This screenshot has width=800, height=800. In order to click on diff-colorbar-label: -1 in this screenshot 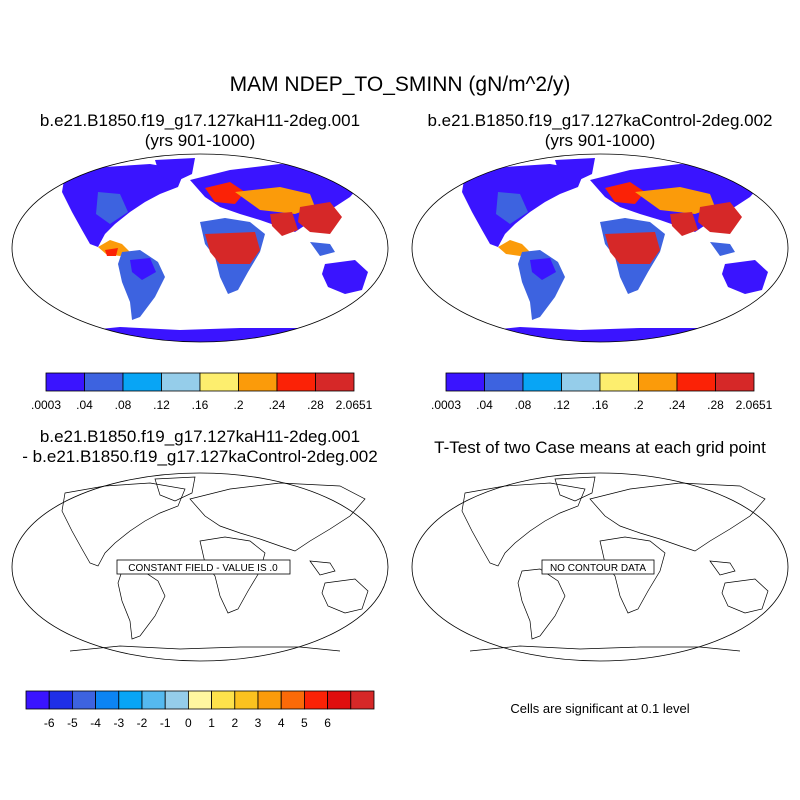, I will do `click(165, 723)`.